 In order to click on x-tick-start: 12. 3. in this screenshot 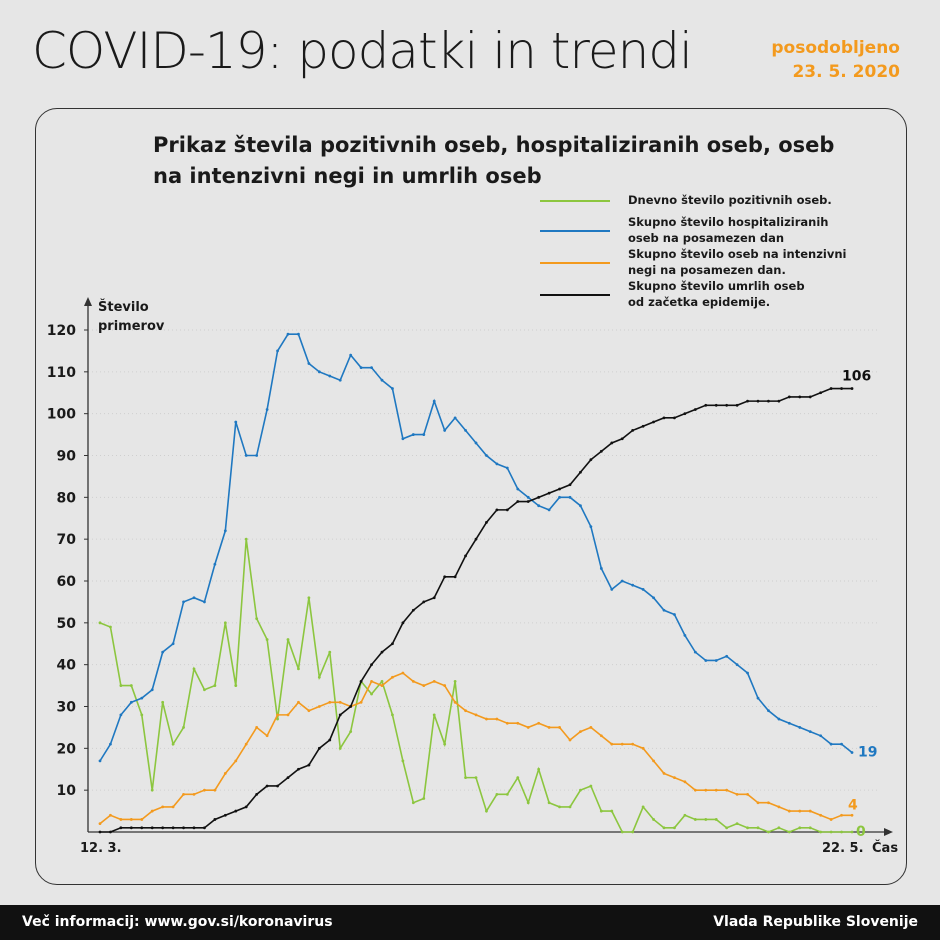, I will do `click(101, 848)`.